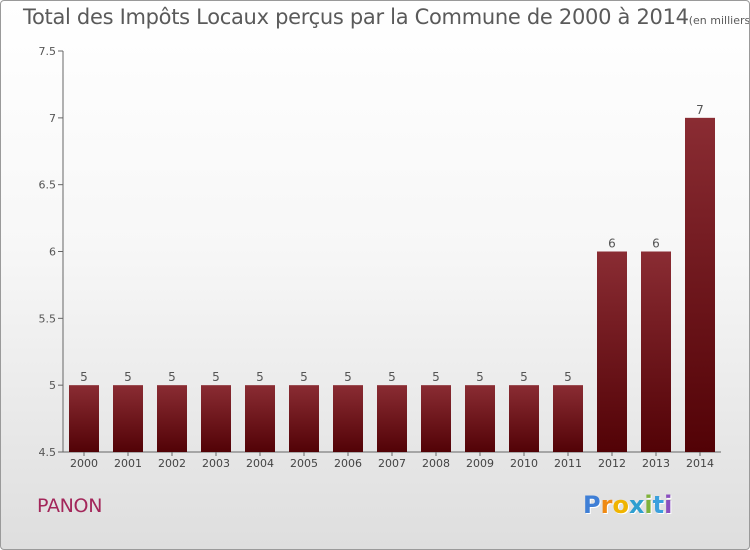  Describe the element at coordinates (348, 463) in the screenshot. I see `x-tick-label: 2006` at that location.